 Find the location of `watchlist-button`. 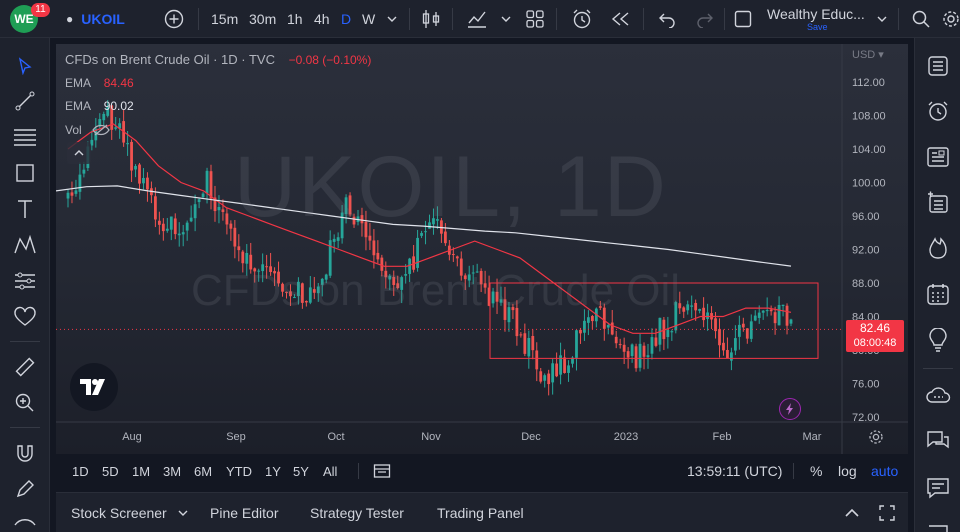

watchlist-button is located at coordinates (938, 66).